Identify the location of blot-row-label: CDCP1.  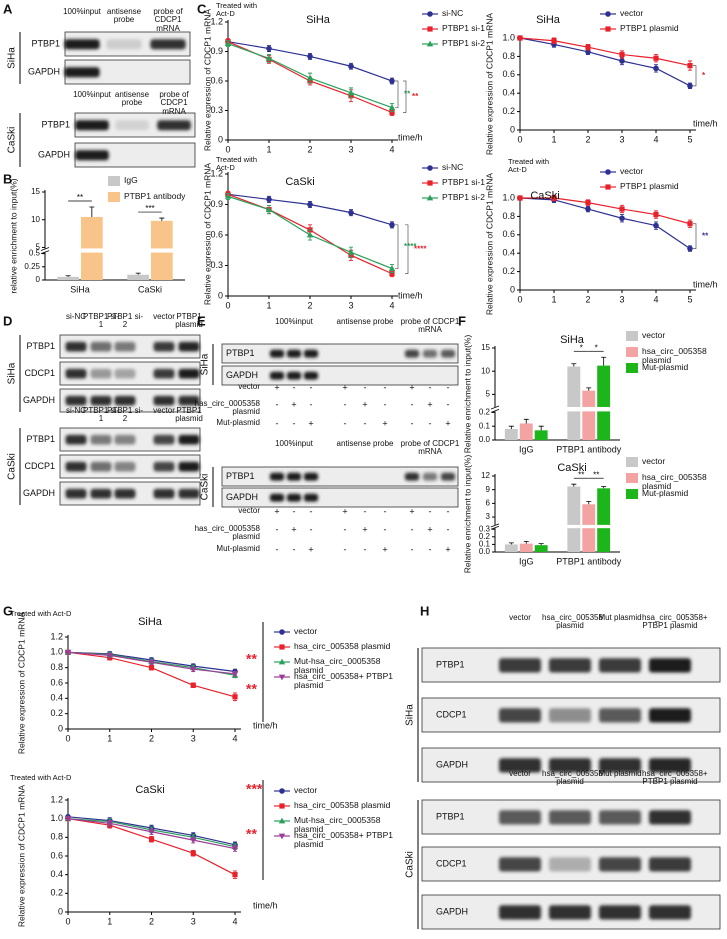
(39, 373).